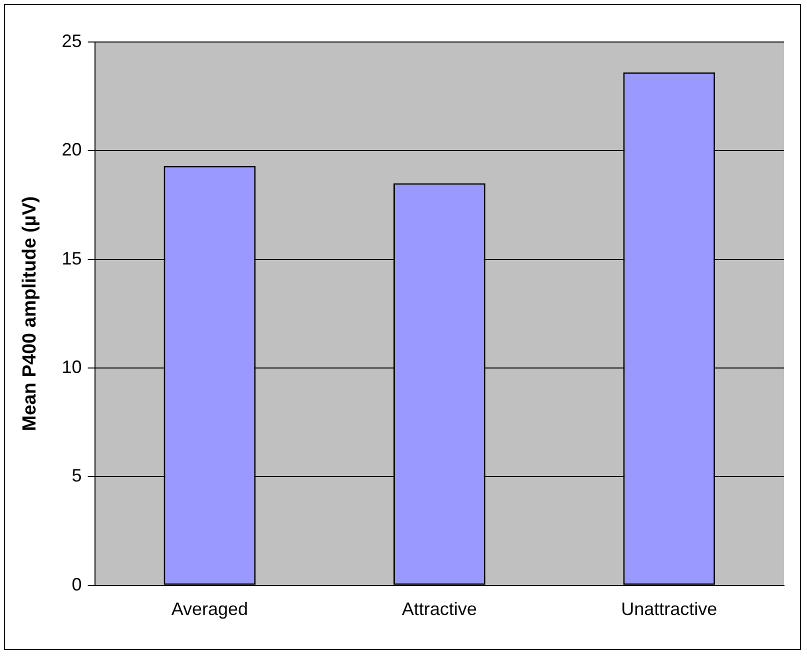  Describe the element at coordinates (72, 258) in the screenshot. I see `y-tick-label: 15` at that location.